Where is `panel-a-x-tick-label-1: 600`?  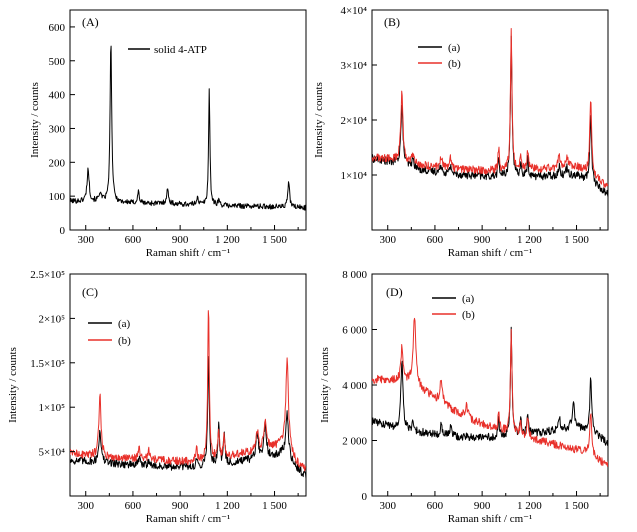 panel-a-x-tick-label-1: 600 is located at coordinates (133, 240).